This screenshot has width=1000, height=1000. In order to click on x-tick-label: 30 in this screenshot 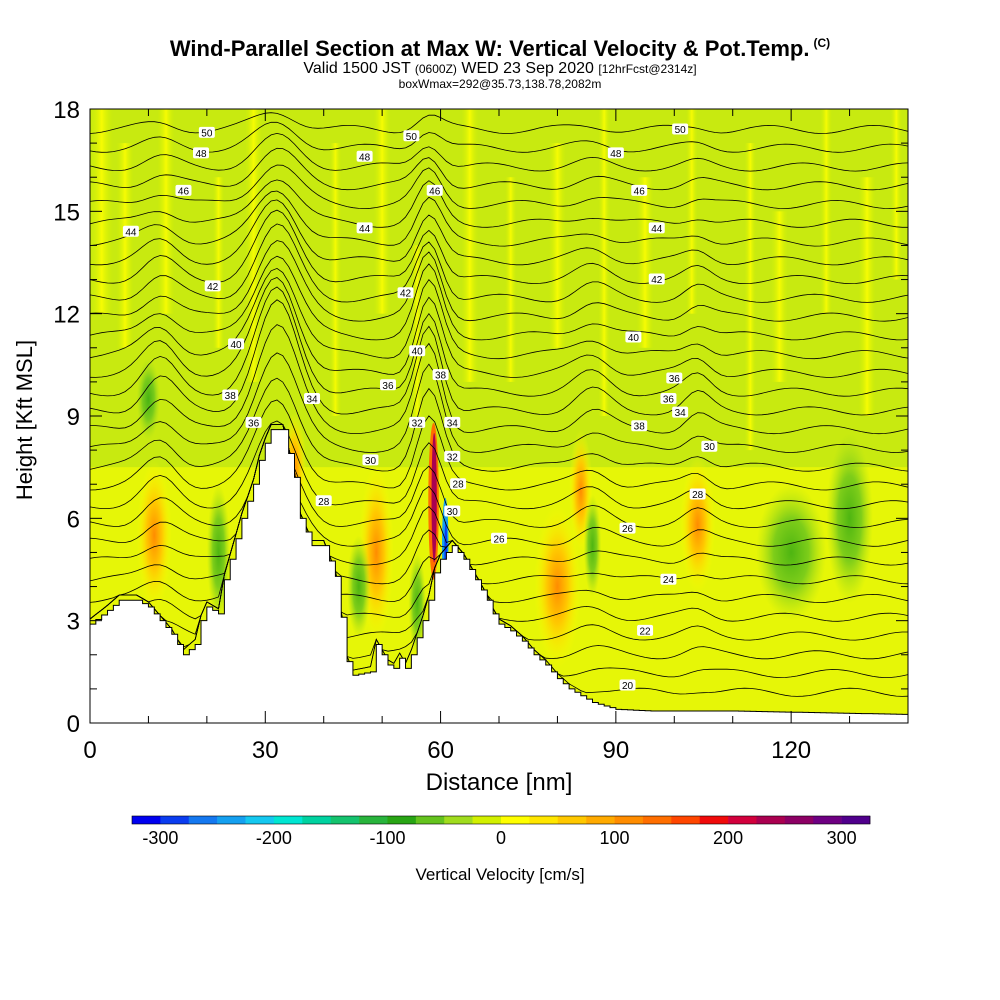, I will do `click(265, 750)`.